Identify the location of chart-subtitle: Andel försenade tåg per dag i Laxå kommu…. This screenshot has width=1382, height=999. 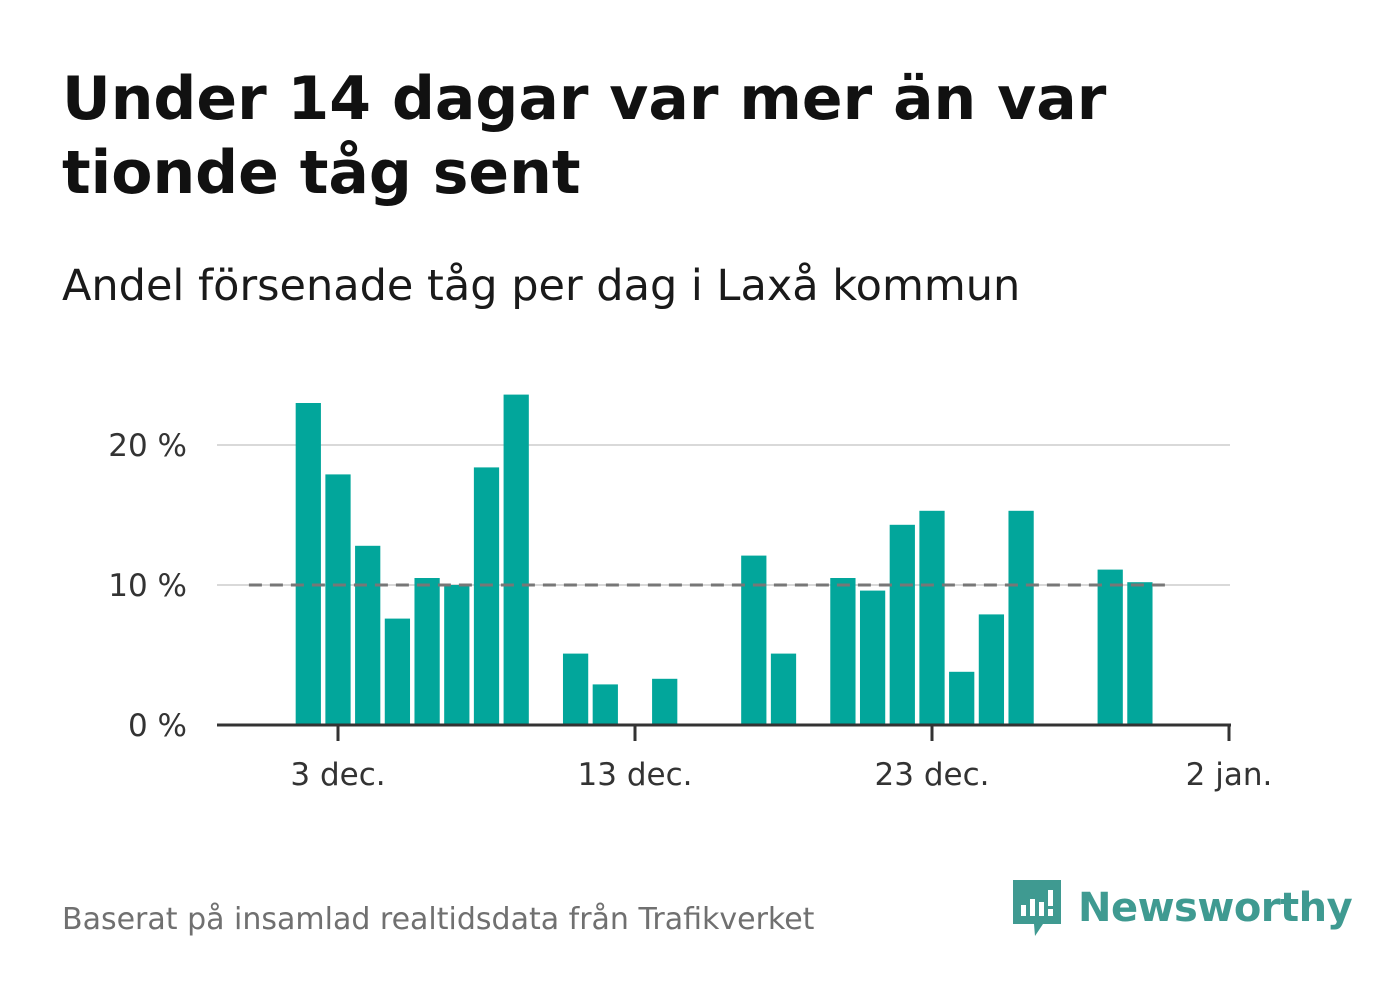
(541, 286).